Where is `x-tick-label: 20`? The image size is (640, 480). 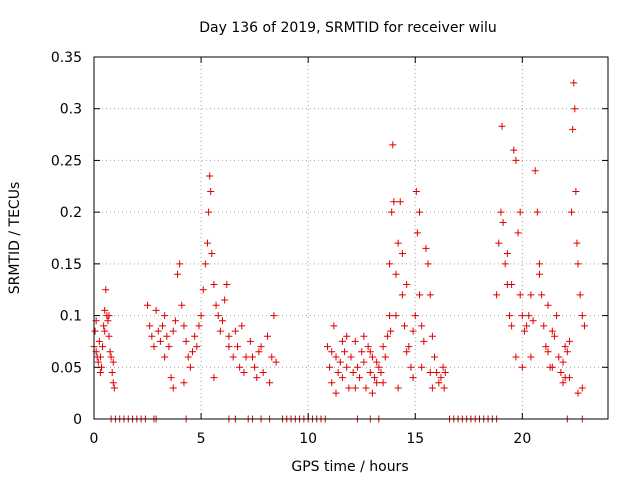 x-tick-label: 20 is located at coordinates (522, 439).